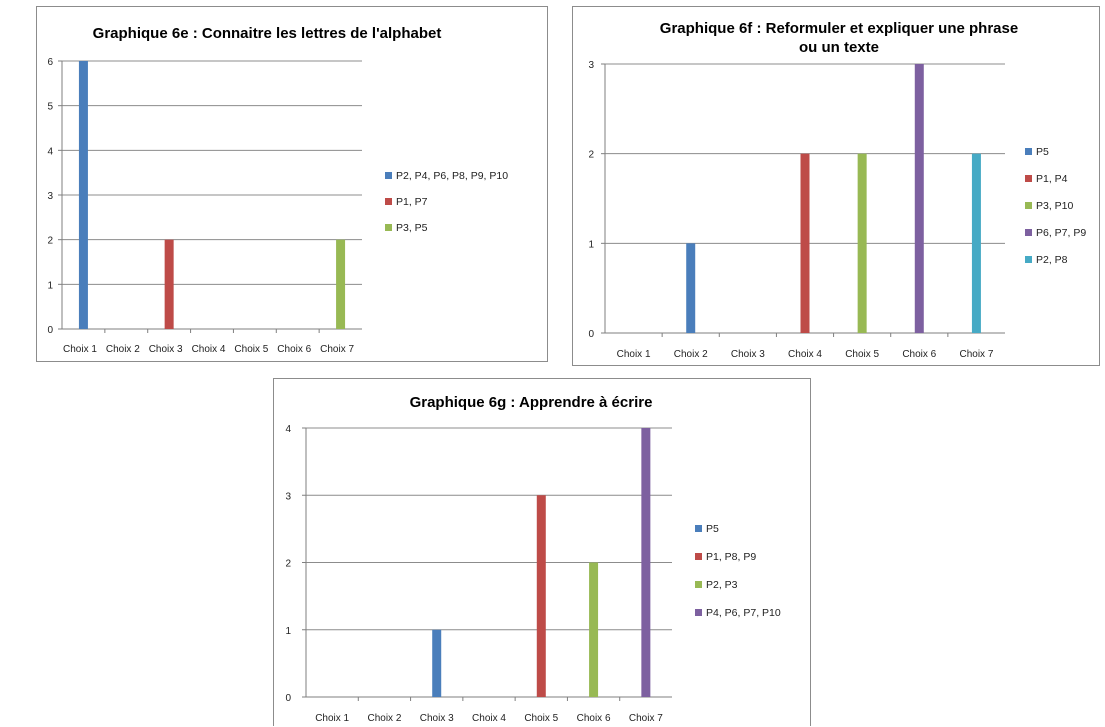  Describe the element at coordinates (722, 585) in the screenshot. I see `legend-label: P2, P3` at that location.